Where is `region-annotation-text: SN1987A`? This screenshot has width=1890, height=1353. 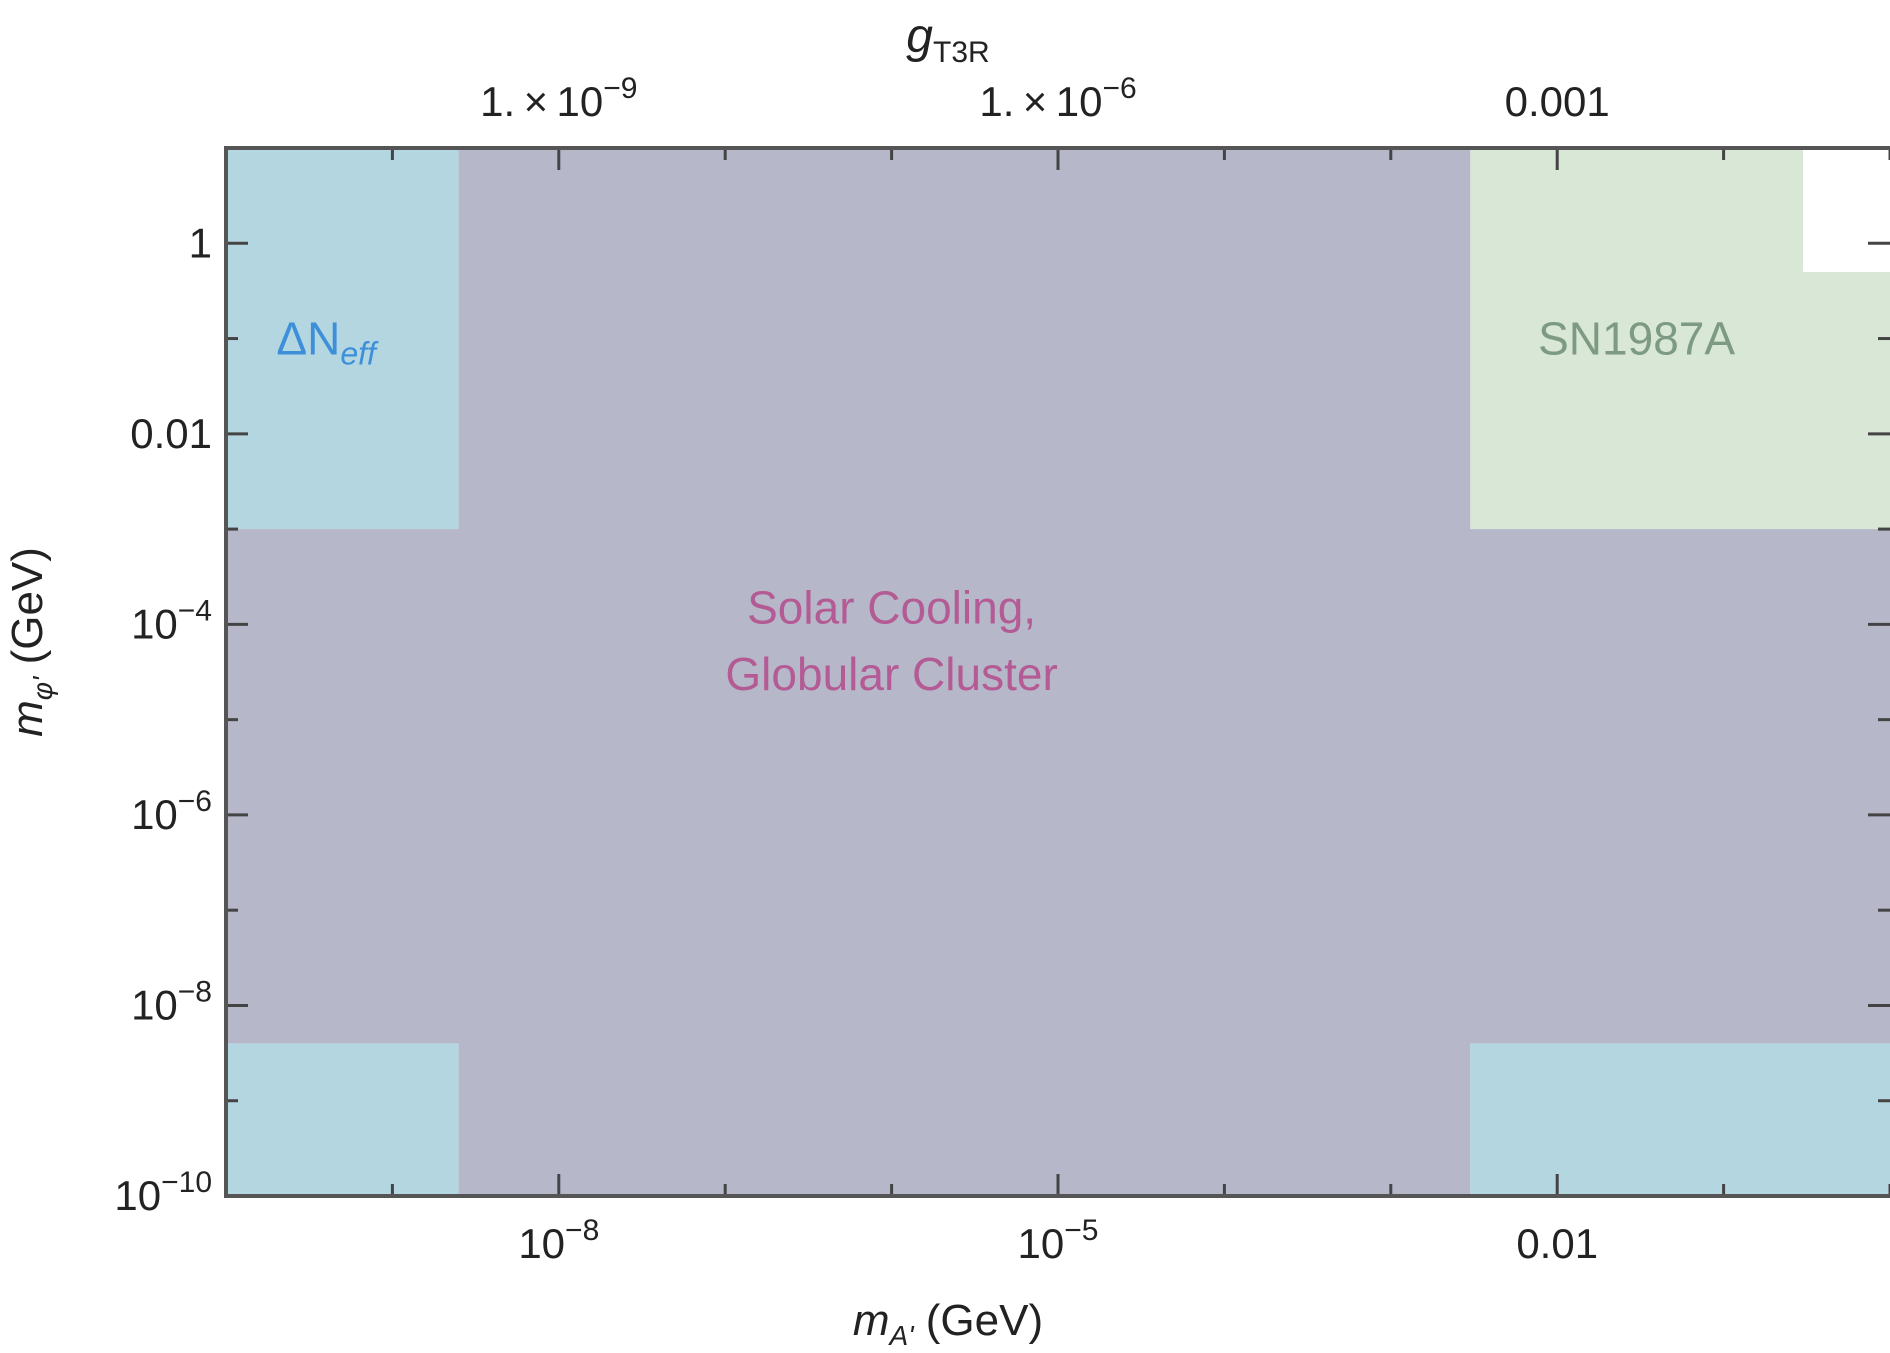
region-annotation-text: SN1987A is located at coordinates (1636, 339).